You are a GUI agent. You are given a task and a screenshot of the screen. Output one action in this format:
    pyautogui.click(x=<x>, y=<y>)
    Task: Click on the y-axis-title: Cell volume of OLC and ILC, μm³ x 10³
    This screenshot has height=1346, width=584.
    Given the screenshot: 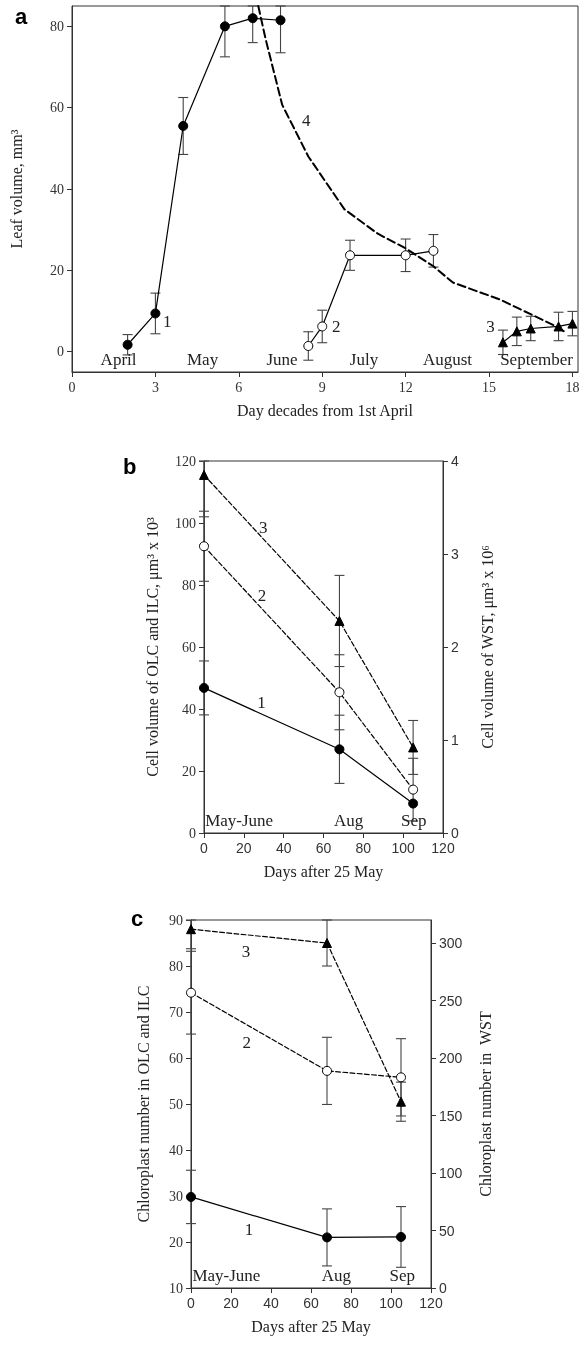 What is the action you would take?
    pyautogui.click(x=152, y=647)
    